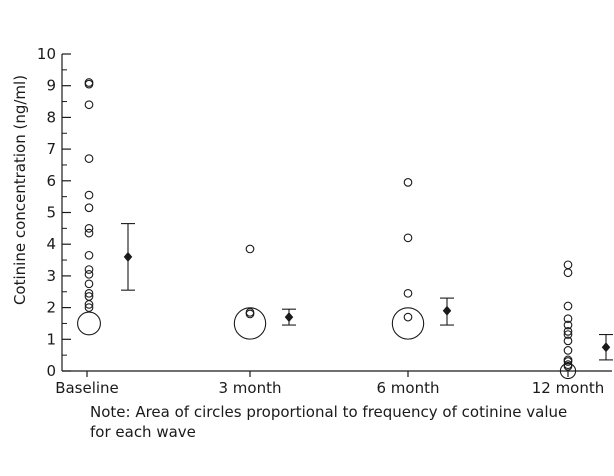 The width and height of the screenshot is (614, 476). What do you see at coordinates (51, 308) in the screenshot?
I see `y-tick-label: 2` at bounding box center [51, 308].